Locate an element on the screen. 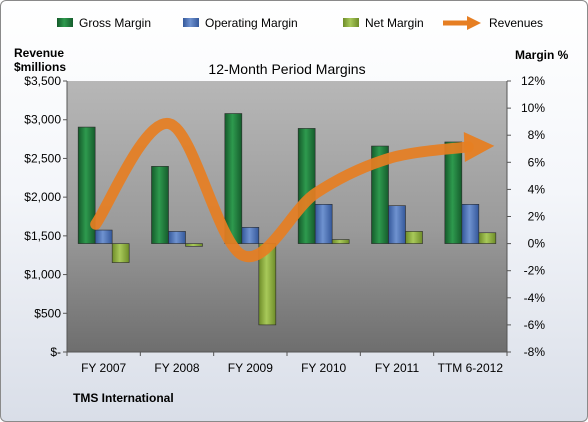 This screenshot has width=588, height=422. left-axis-label-line1: Revenue is located at coordinates (39, 53).